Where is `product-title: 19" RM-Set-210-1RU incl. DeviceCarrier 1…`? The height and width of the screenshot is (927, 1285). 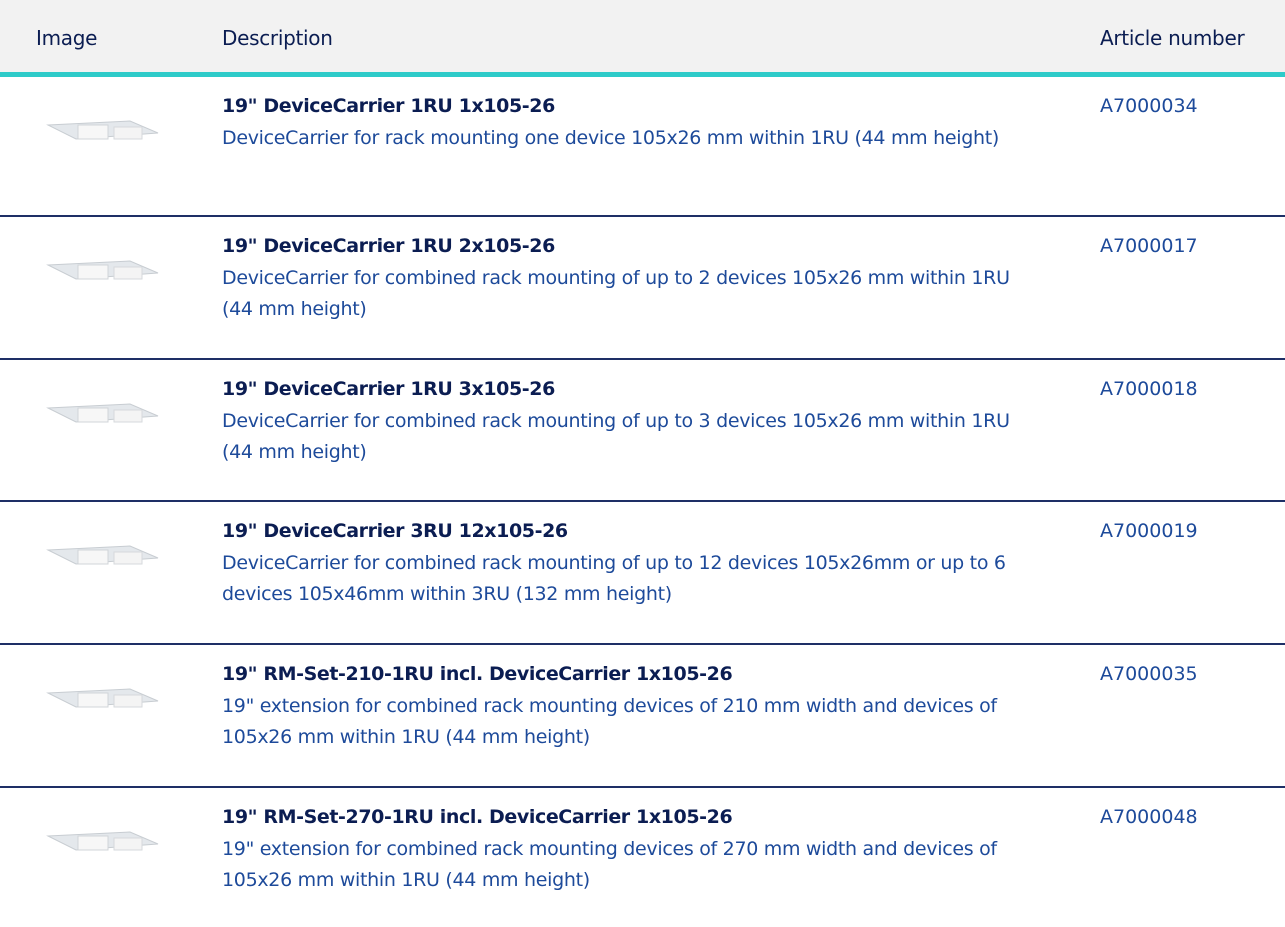 product-title: 19" RM-Set-210-1RU incl. DeviceCarrier 1… is located at coordinates (477, 674).